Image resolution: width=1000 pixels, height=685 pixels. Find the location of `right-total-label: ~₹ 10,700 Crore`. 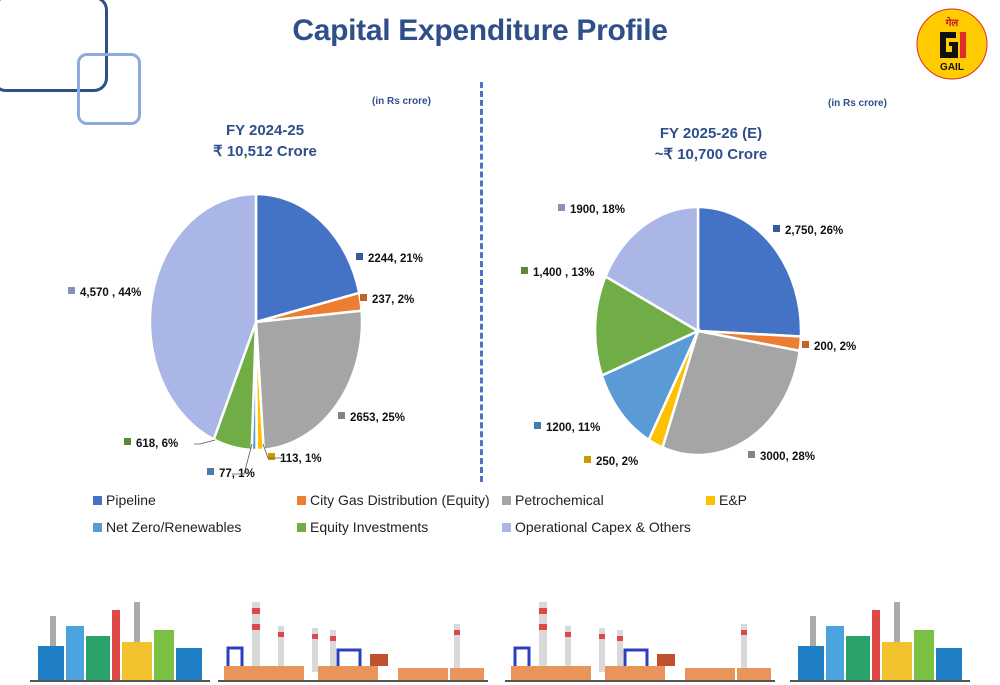

right-total-label: ~₹ 10,700 Crore is located at coordinates (711, 154).